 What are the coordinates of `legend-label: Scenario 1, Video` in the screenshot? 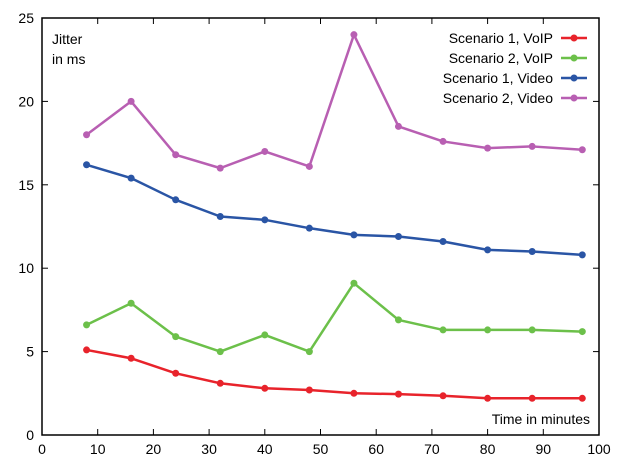 It's located at (498, 78).